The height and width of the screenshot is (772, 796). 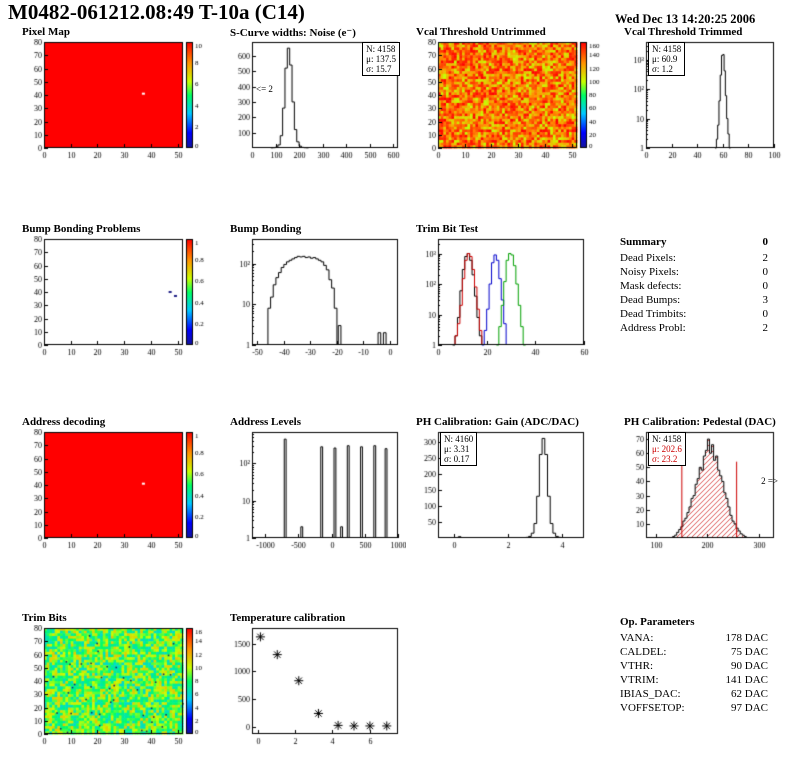 I want to click on page-title: M0482-061212.08:49 T-10a (C14), so click(x=156, y=12).